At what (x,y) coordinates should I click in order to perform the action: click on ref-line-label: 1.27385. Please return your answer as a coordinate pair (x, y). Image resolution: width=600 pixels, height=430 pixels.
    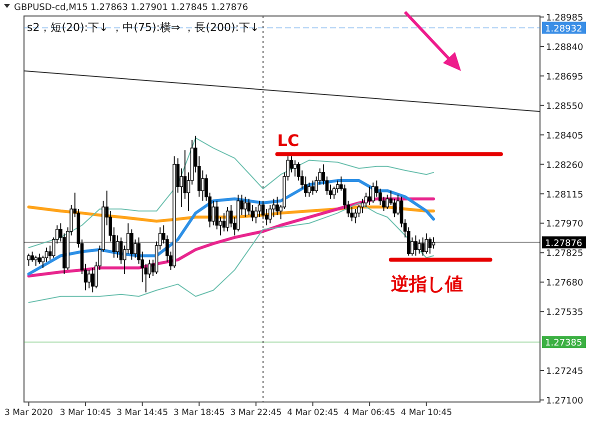
    Looking at the image, I should click on (563, 343).